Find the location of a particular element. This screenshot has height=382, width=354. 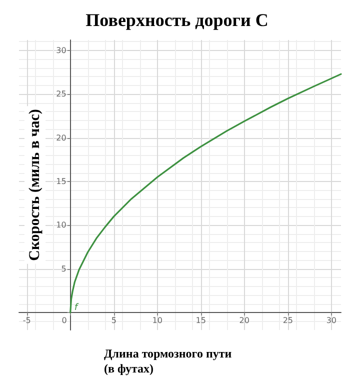

y-axis-title: Скорость (миль в час) is located at coordinates (35, 185).